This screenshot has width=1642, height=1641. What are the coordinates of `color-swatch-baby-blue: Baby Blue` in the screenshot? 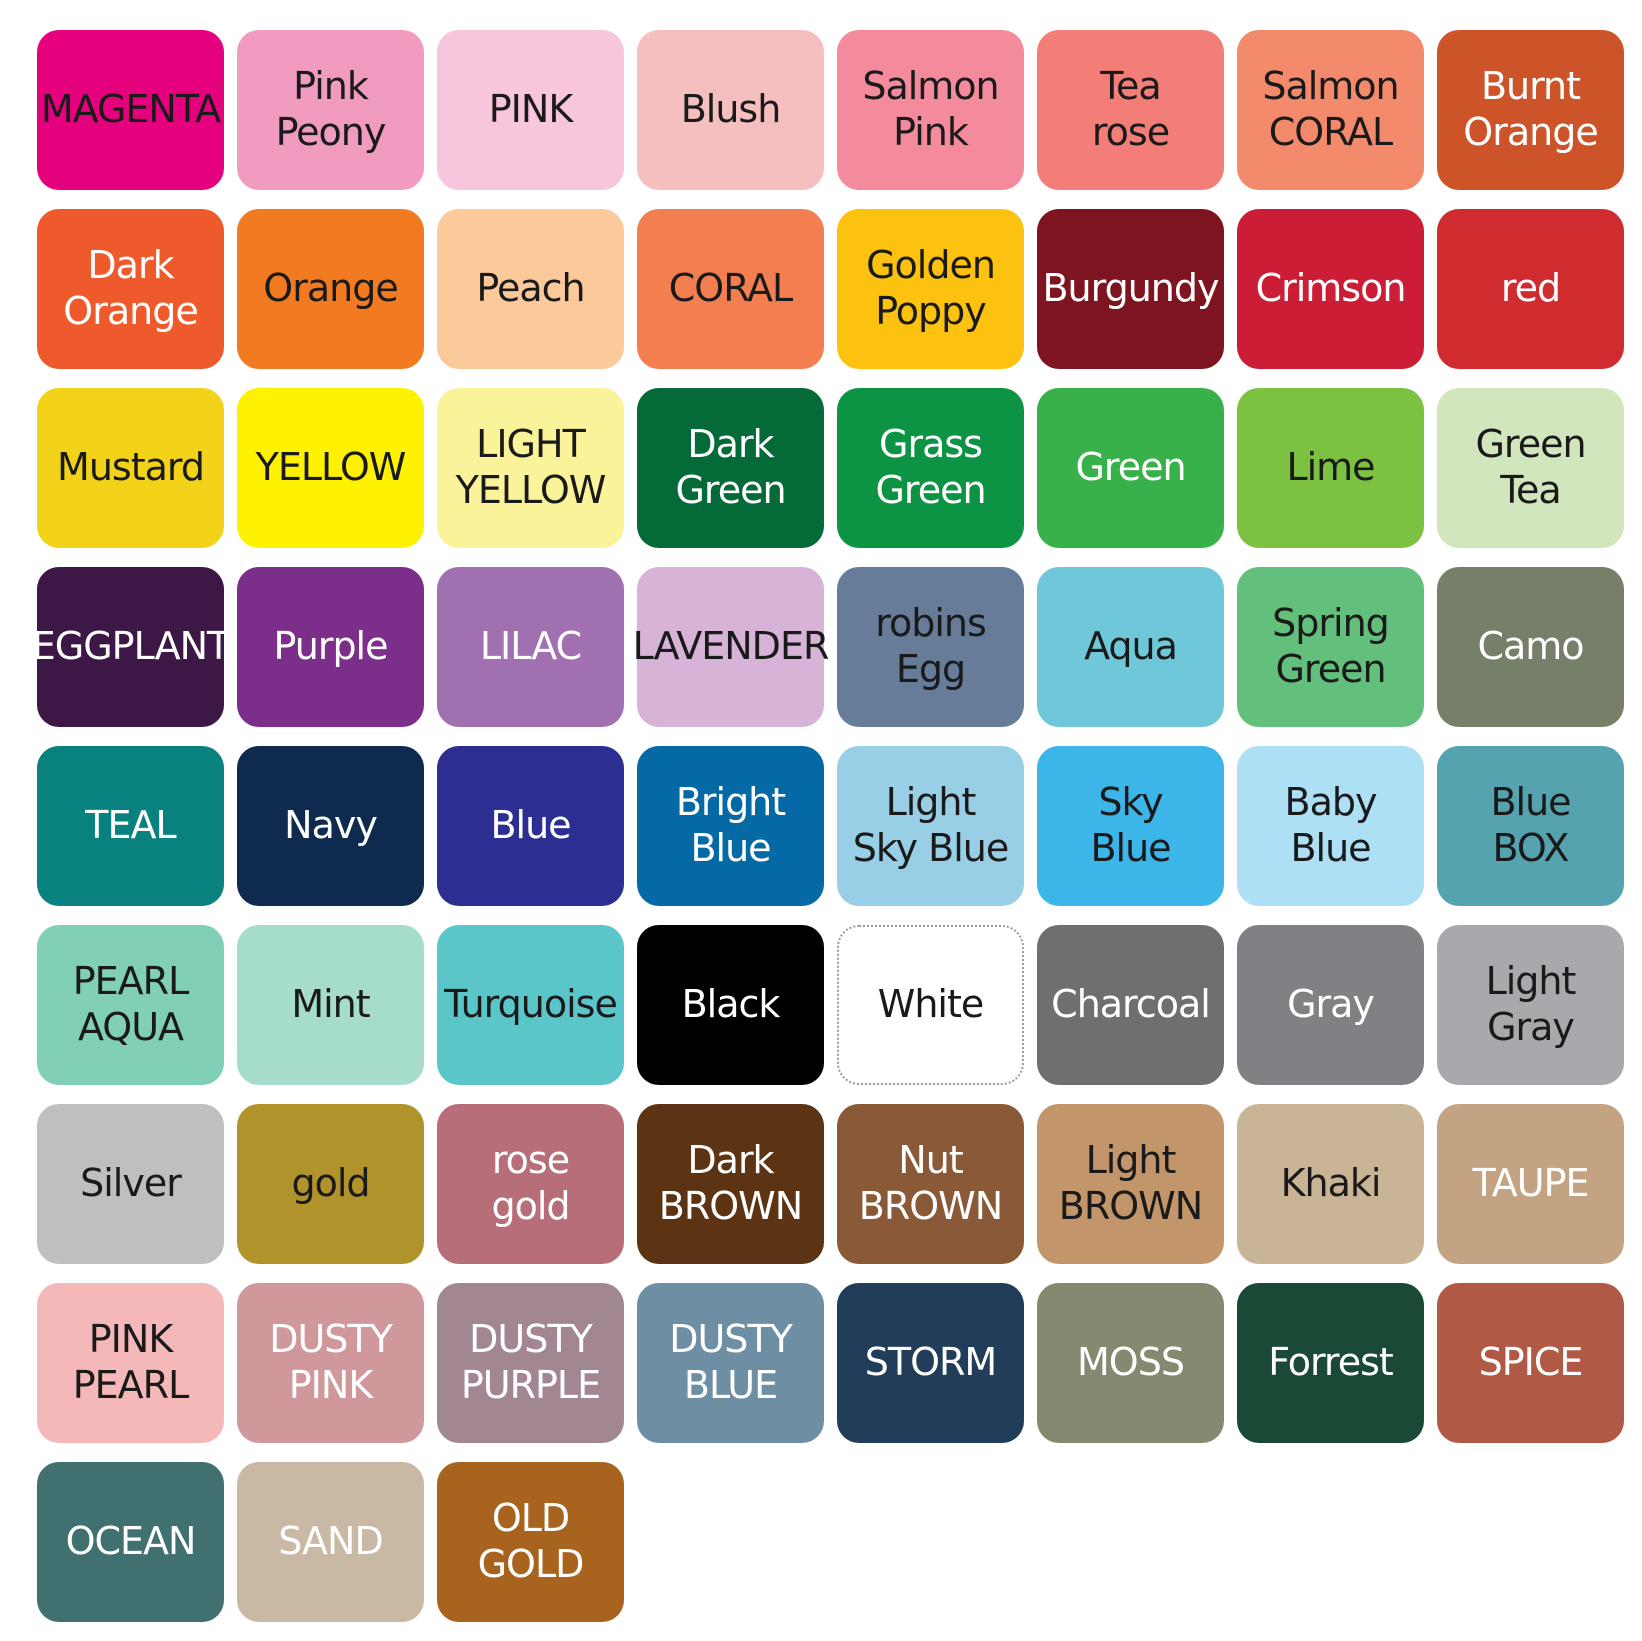 It's located at (1330, 826).